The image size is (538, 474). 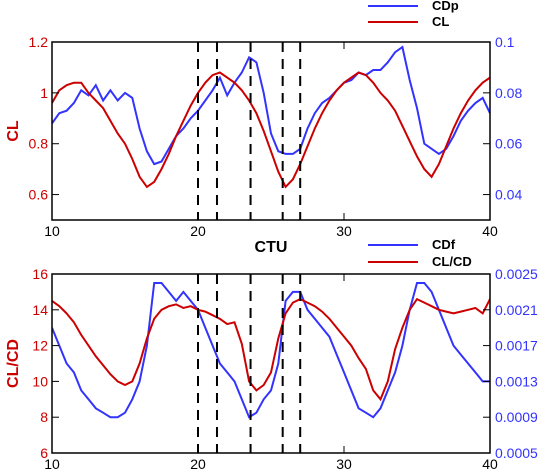 I want to click on y-tick-label: 0.6, so click(x=39, y=195).